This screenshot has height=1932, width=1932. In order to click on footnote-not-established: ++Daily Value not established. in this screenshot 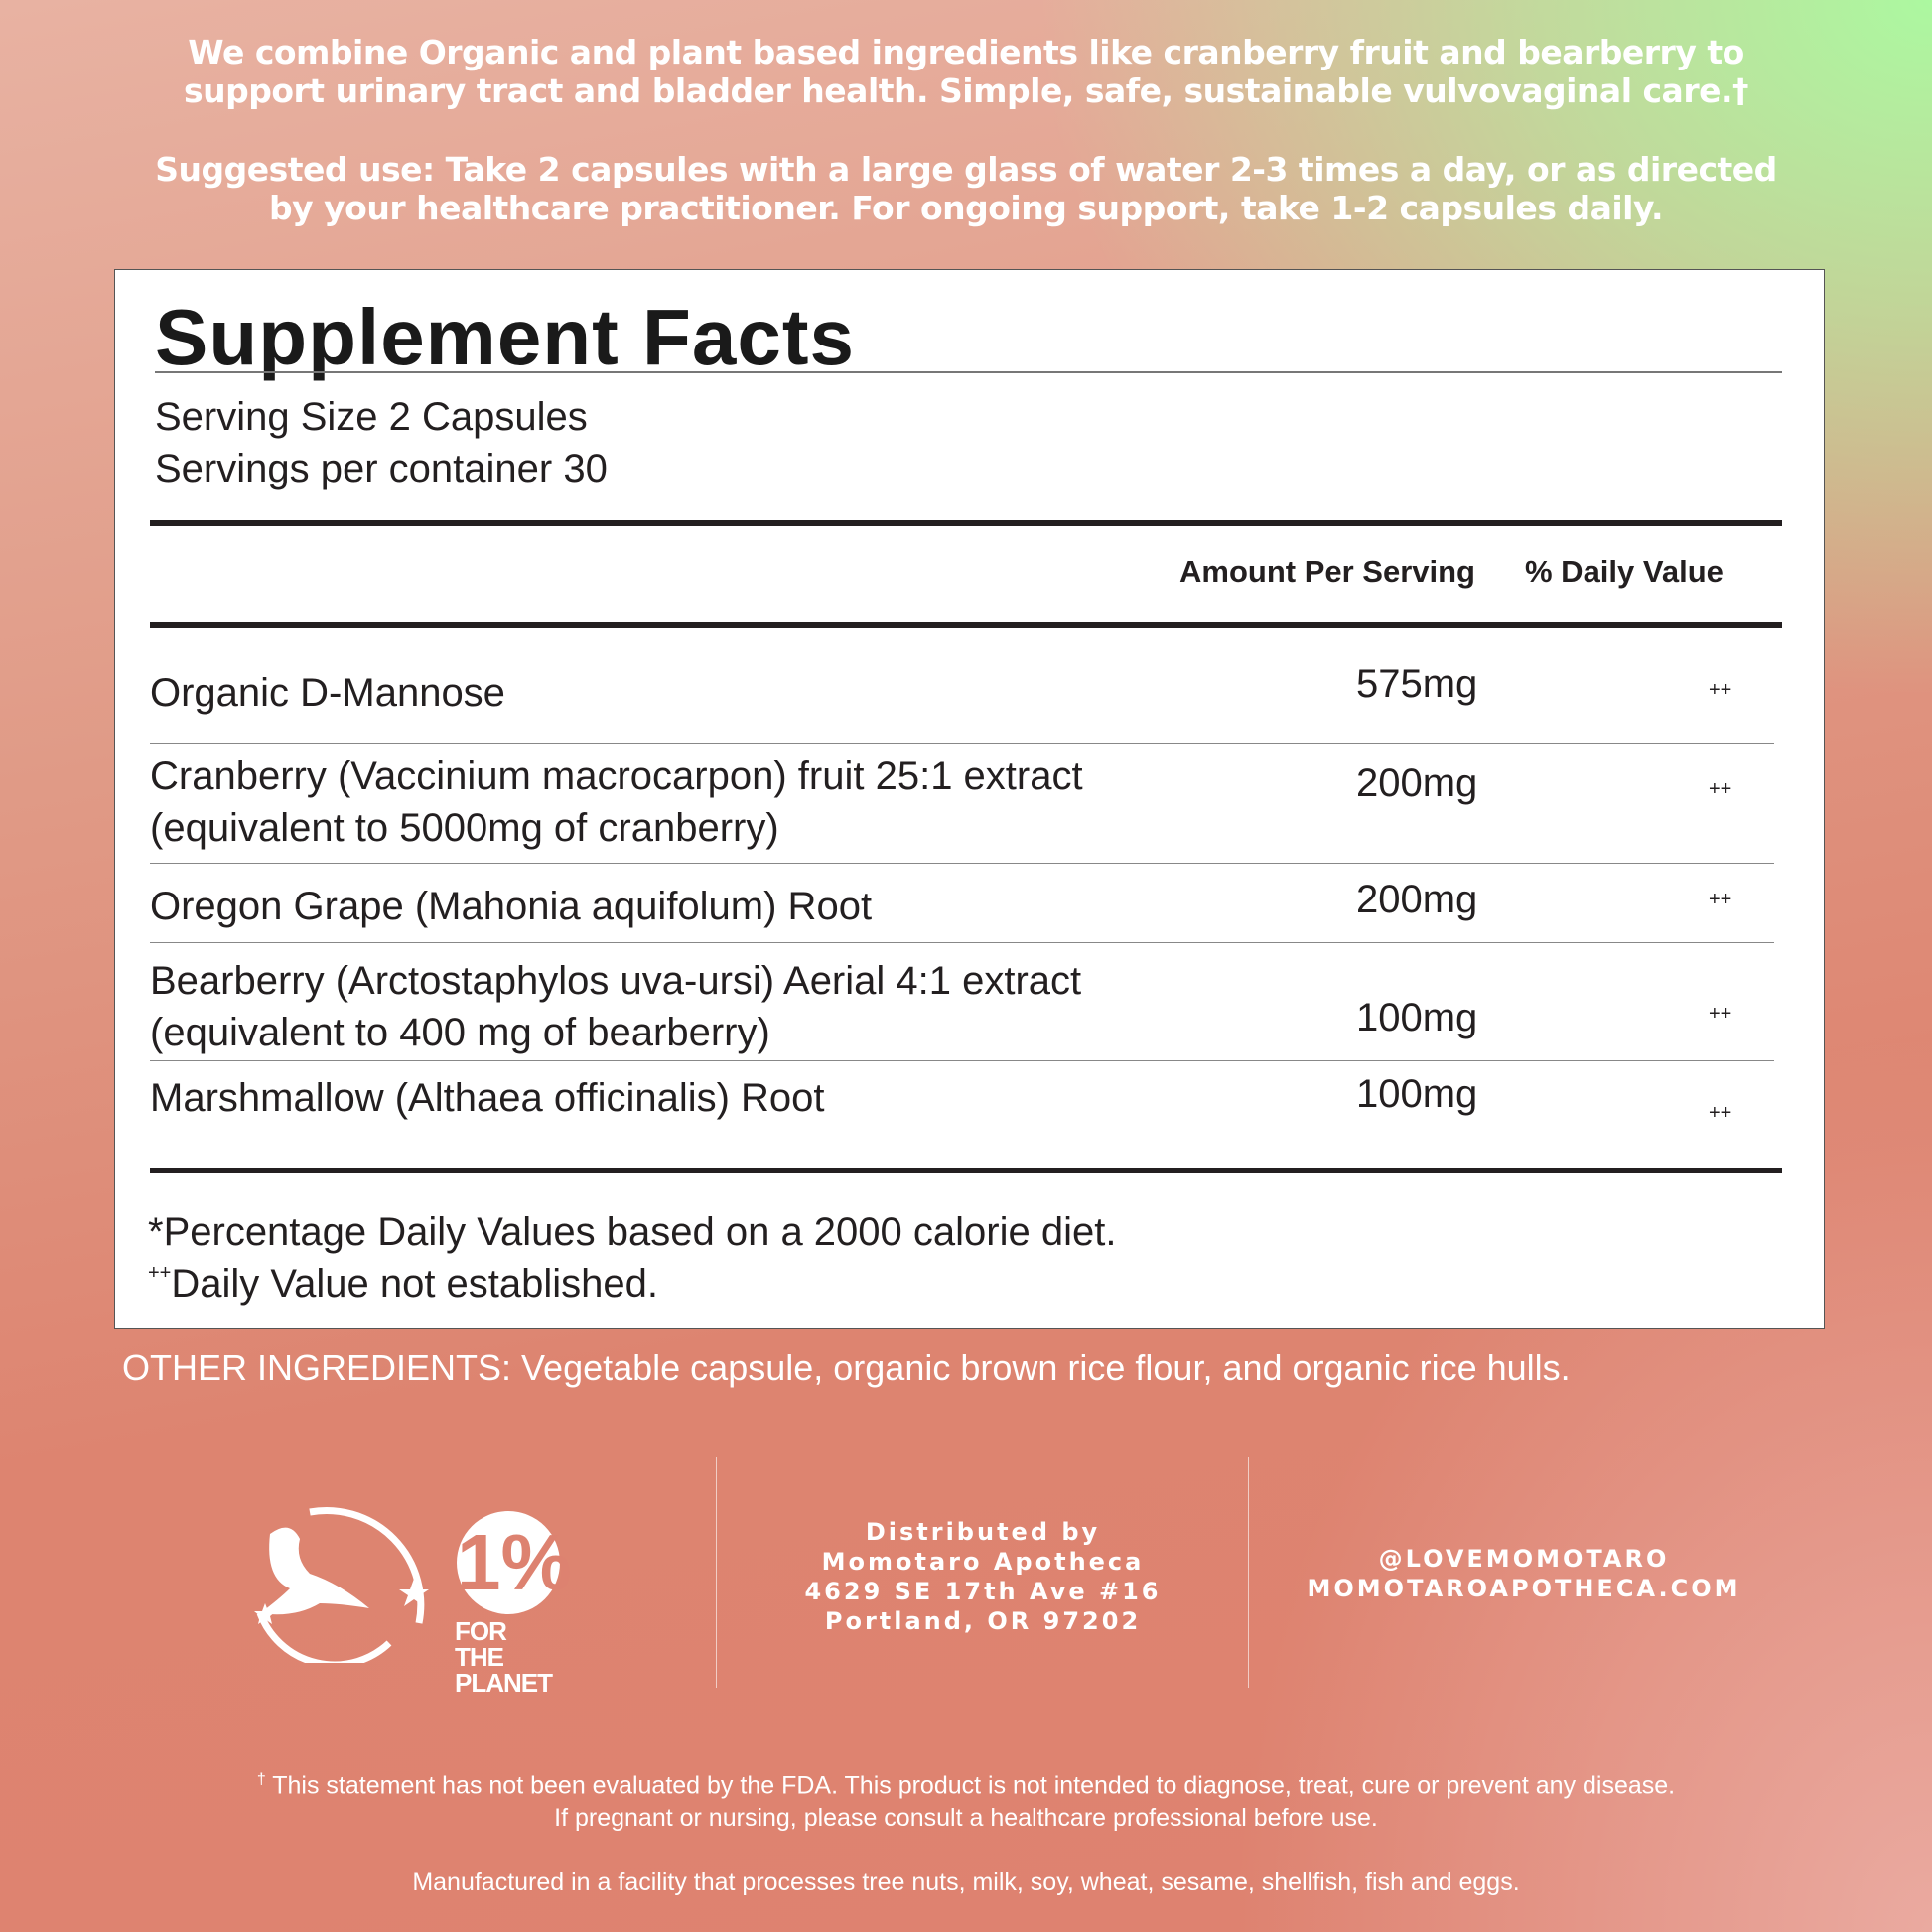, I will do `click(403, 1284)`.